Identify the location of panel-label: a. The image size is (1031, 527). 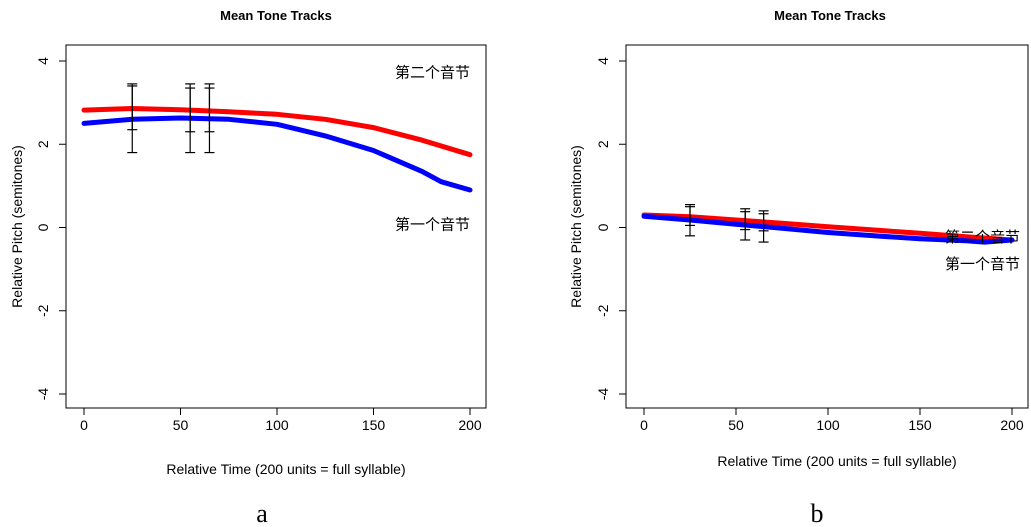
(262, 513).